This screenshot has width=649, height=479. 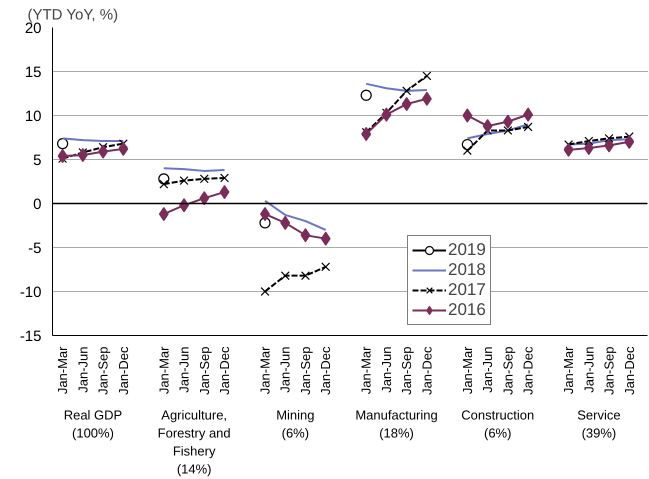 What do you see at coordinates (194, 442) in the screenshot?
I see `text: Agriculture, Forestry and Fishery (14%)` at bounding box center [194, 442].